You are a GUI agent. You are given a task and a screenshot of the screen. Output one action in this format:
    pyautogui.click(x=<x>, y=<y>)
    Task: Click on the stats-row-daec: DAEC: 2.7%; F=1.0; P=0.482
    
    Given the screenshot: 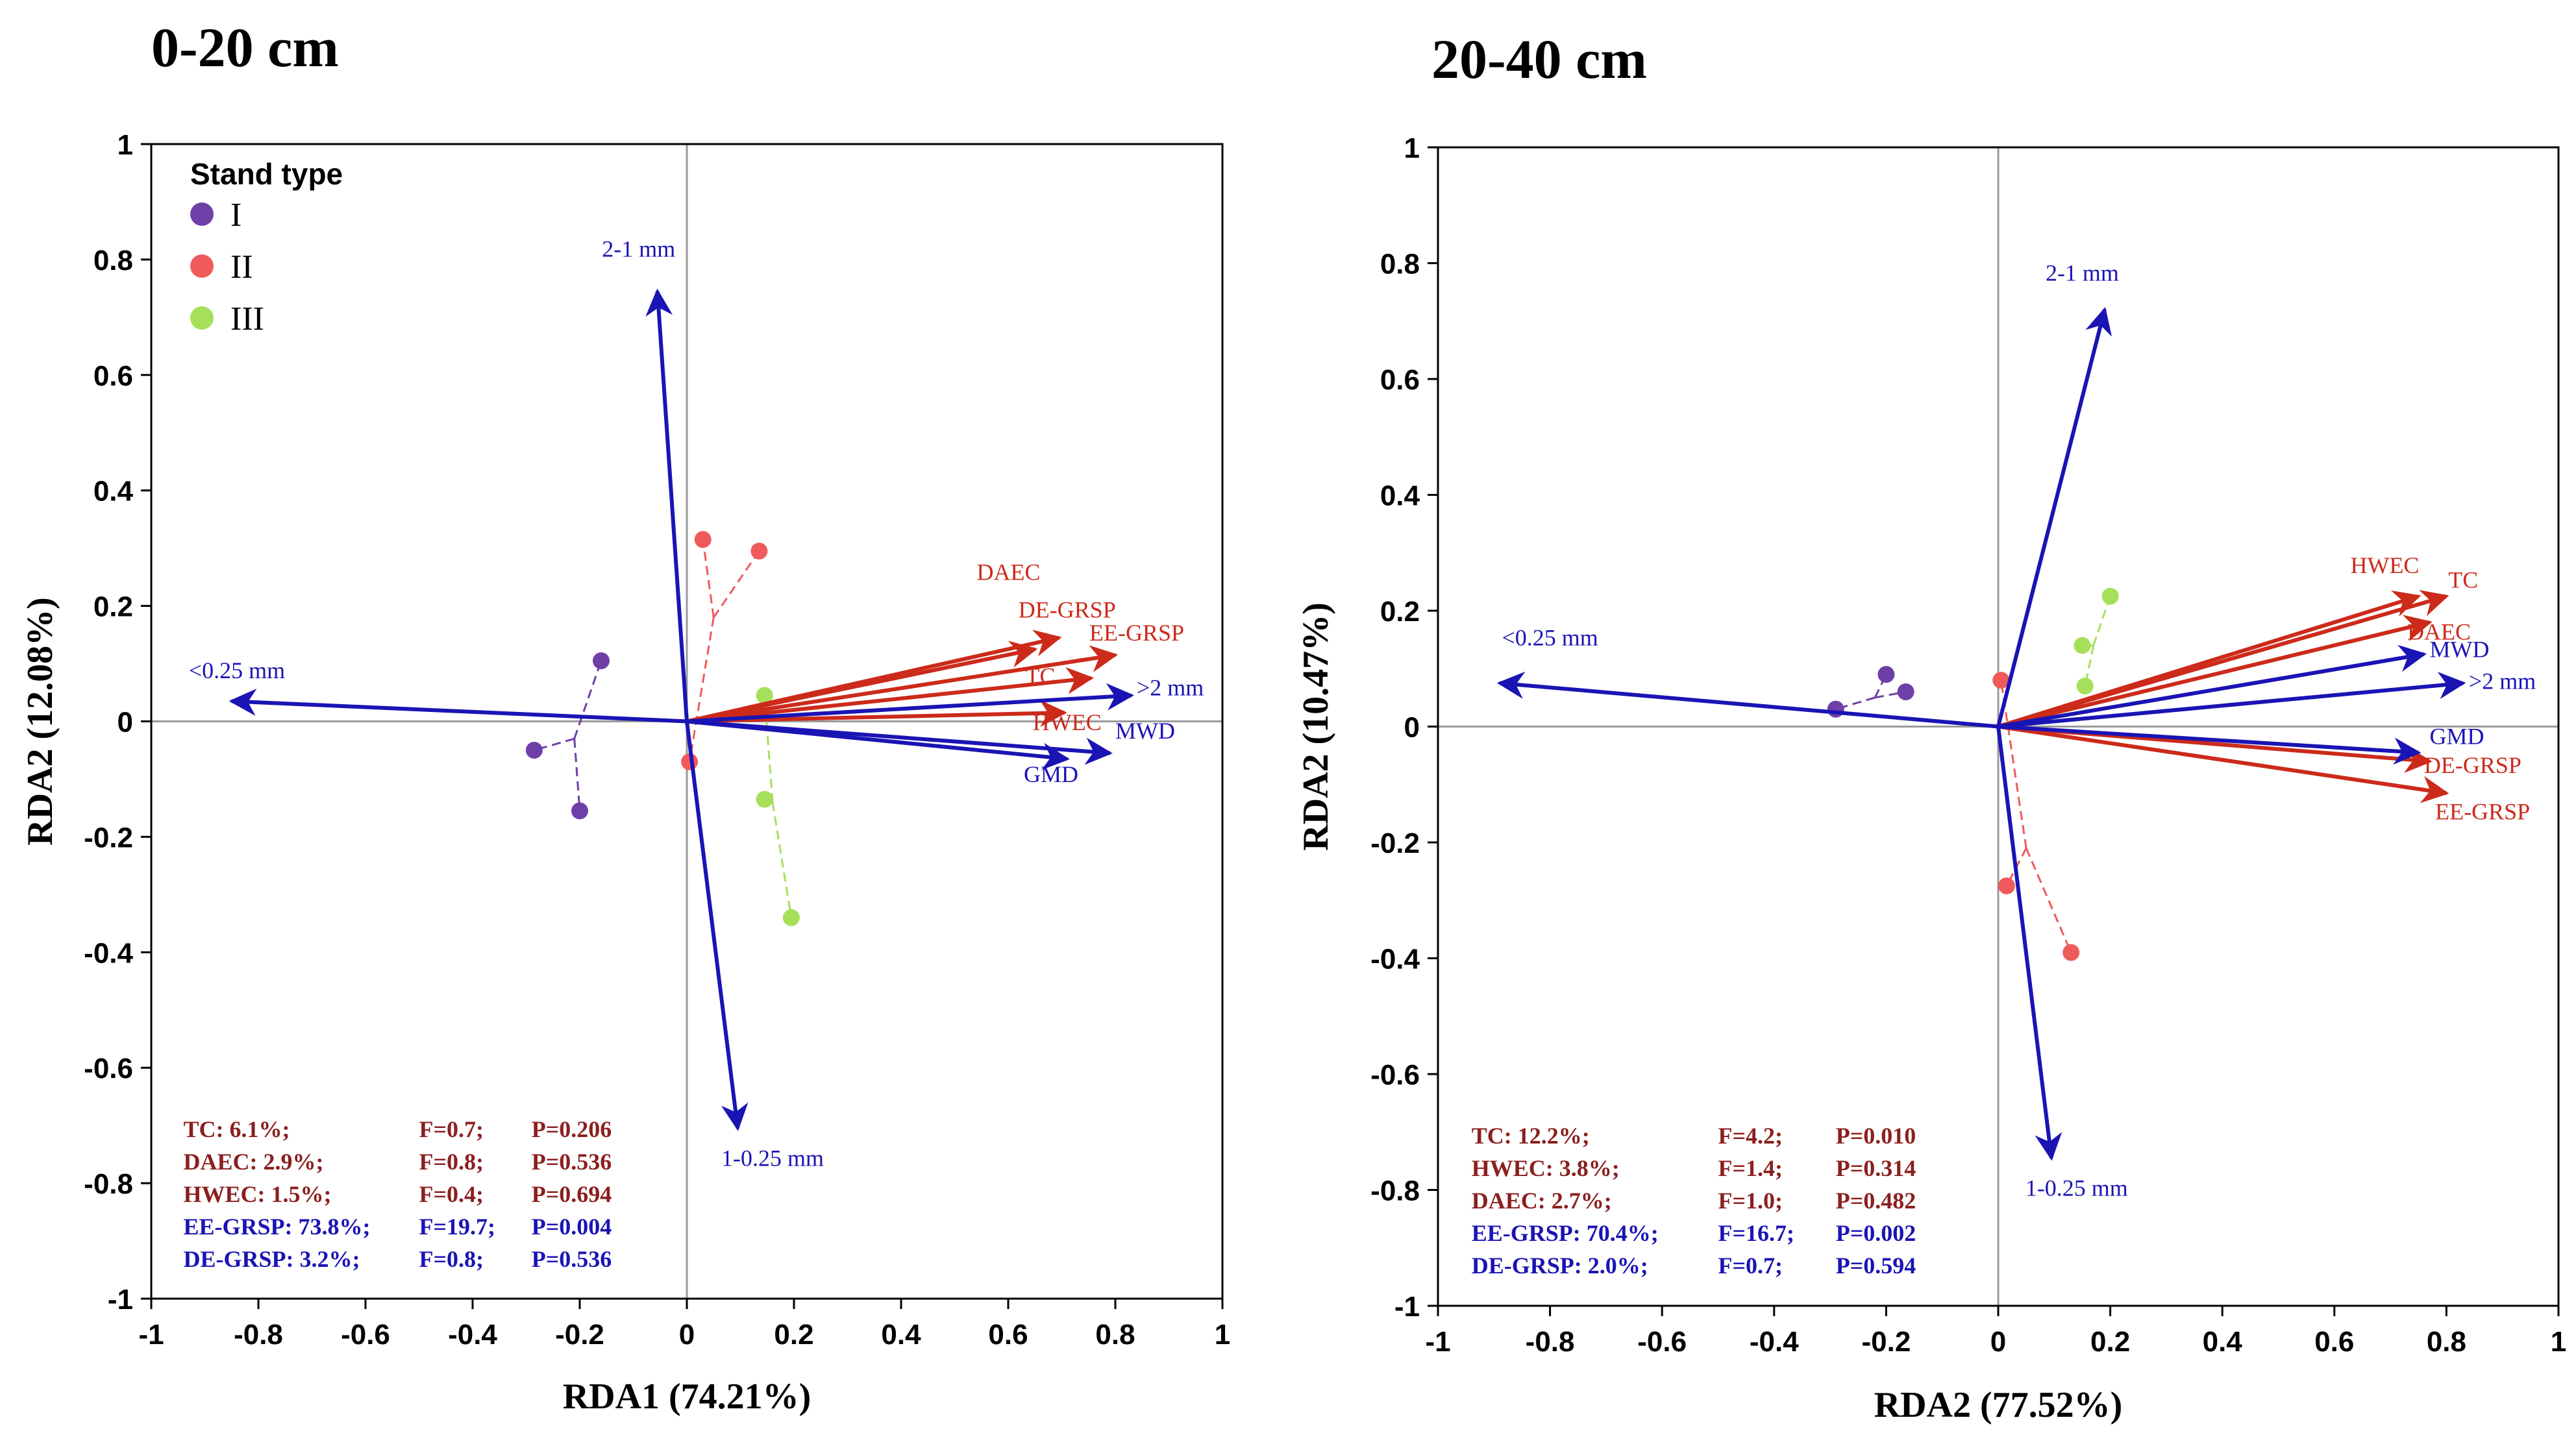 What is the action you would take?
    pyautogui.click(x=1694, y=1201)
    